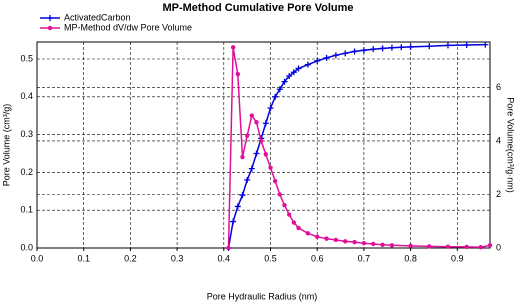 The image size is (516, 304). I want to click on x-tick-label: 0.6, so click(317, 258).